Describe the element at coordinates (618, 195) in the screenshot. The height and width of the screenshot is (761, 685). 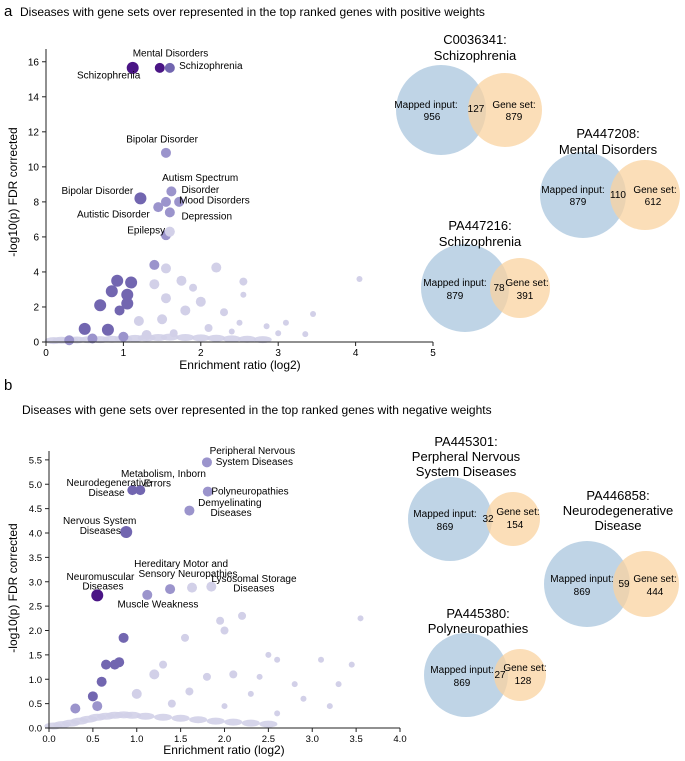
I see `venn-overlap-count: 110` at that location.